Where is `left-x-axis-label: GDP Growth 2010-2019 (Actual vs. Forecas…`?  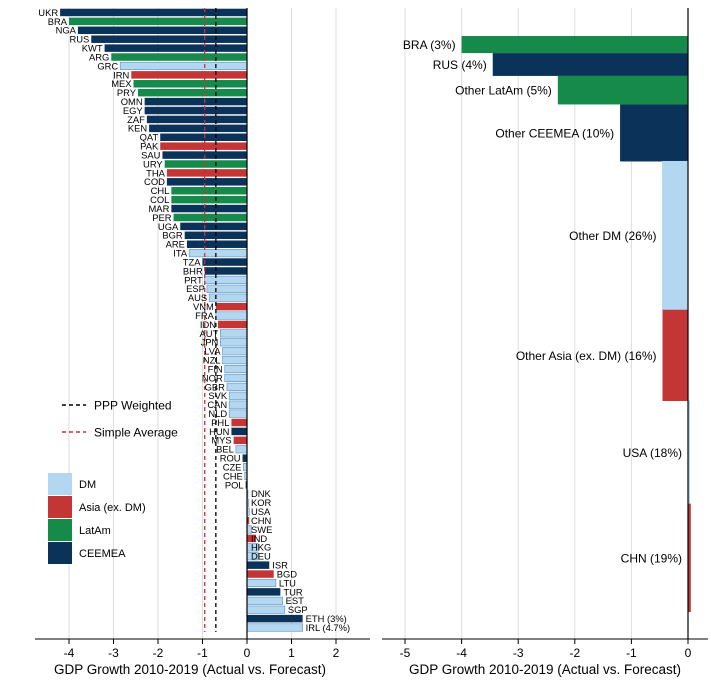
left-x-axis-label: GDP Growth 2010-2019 (Actual vs. Forecas… is located at coordinates (190, 669).